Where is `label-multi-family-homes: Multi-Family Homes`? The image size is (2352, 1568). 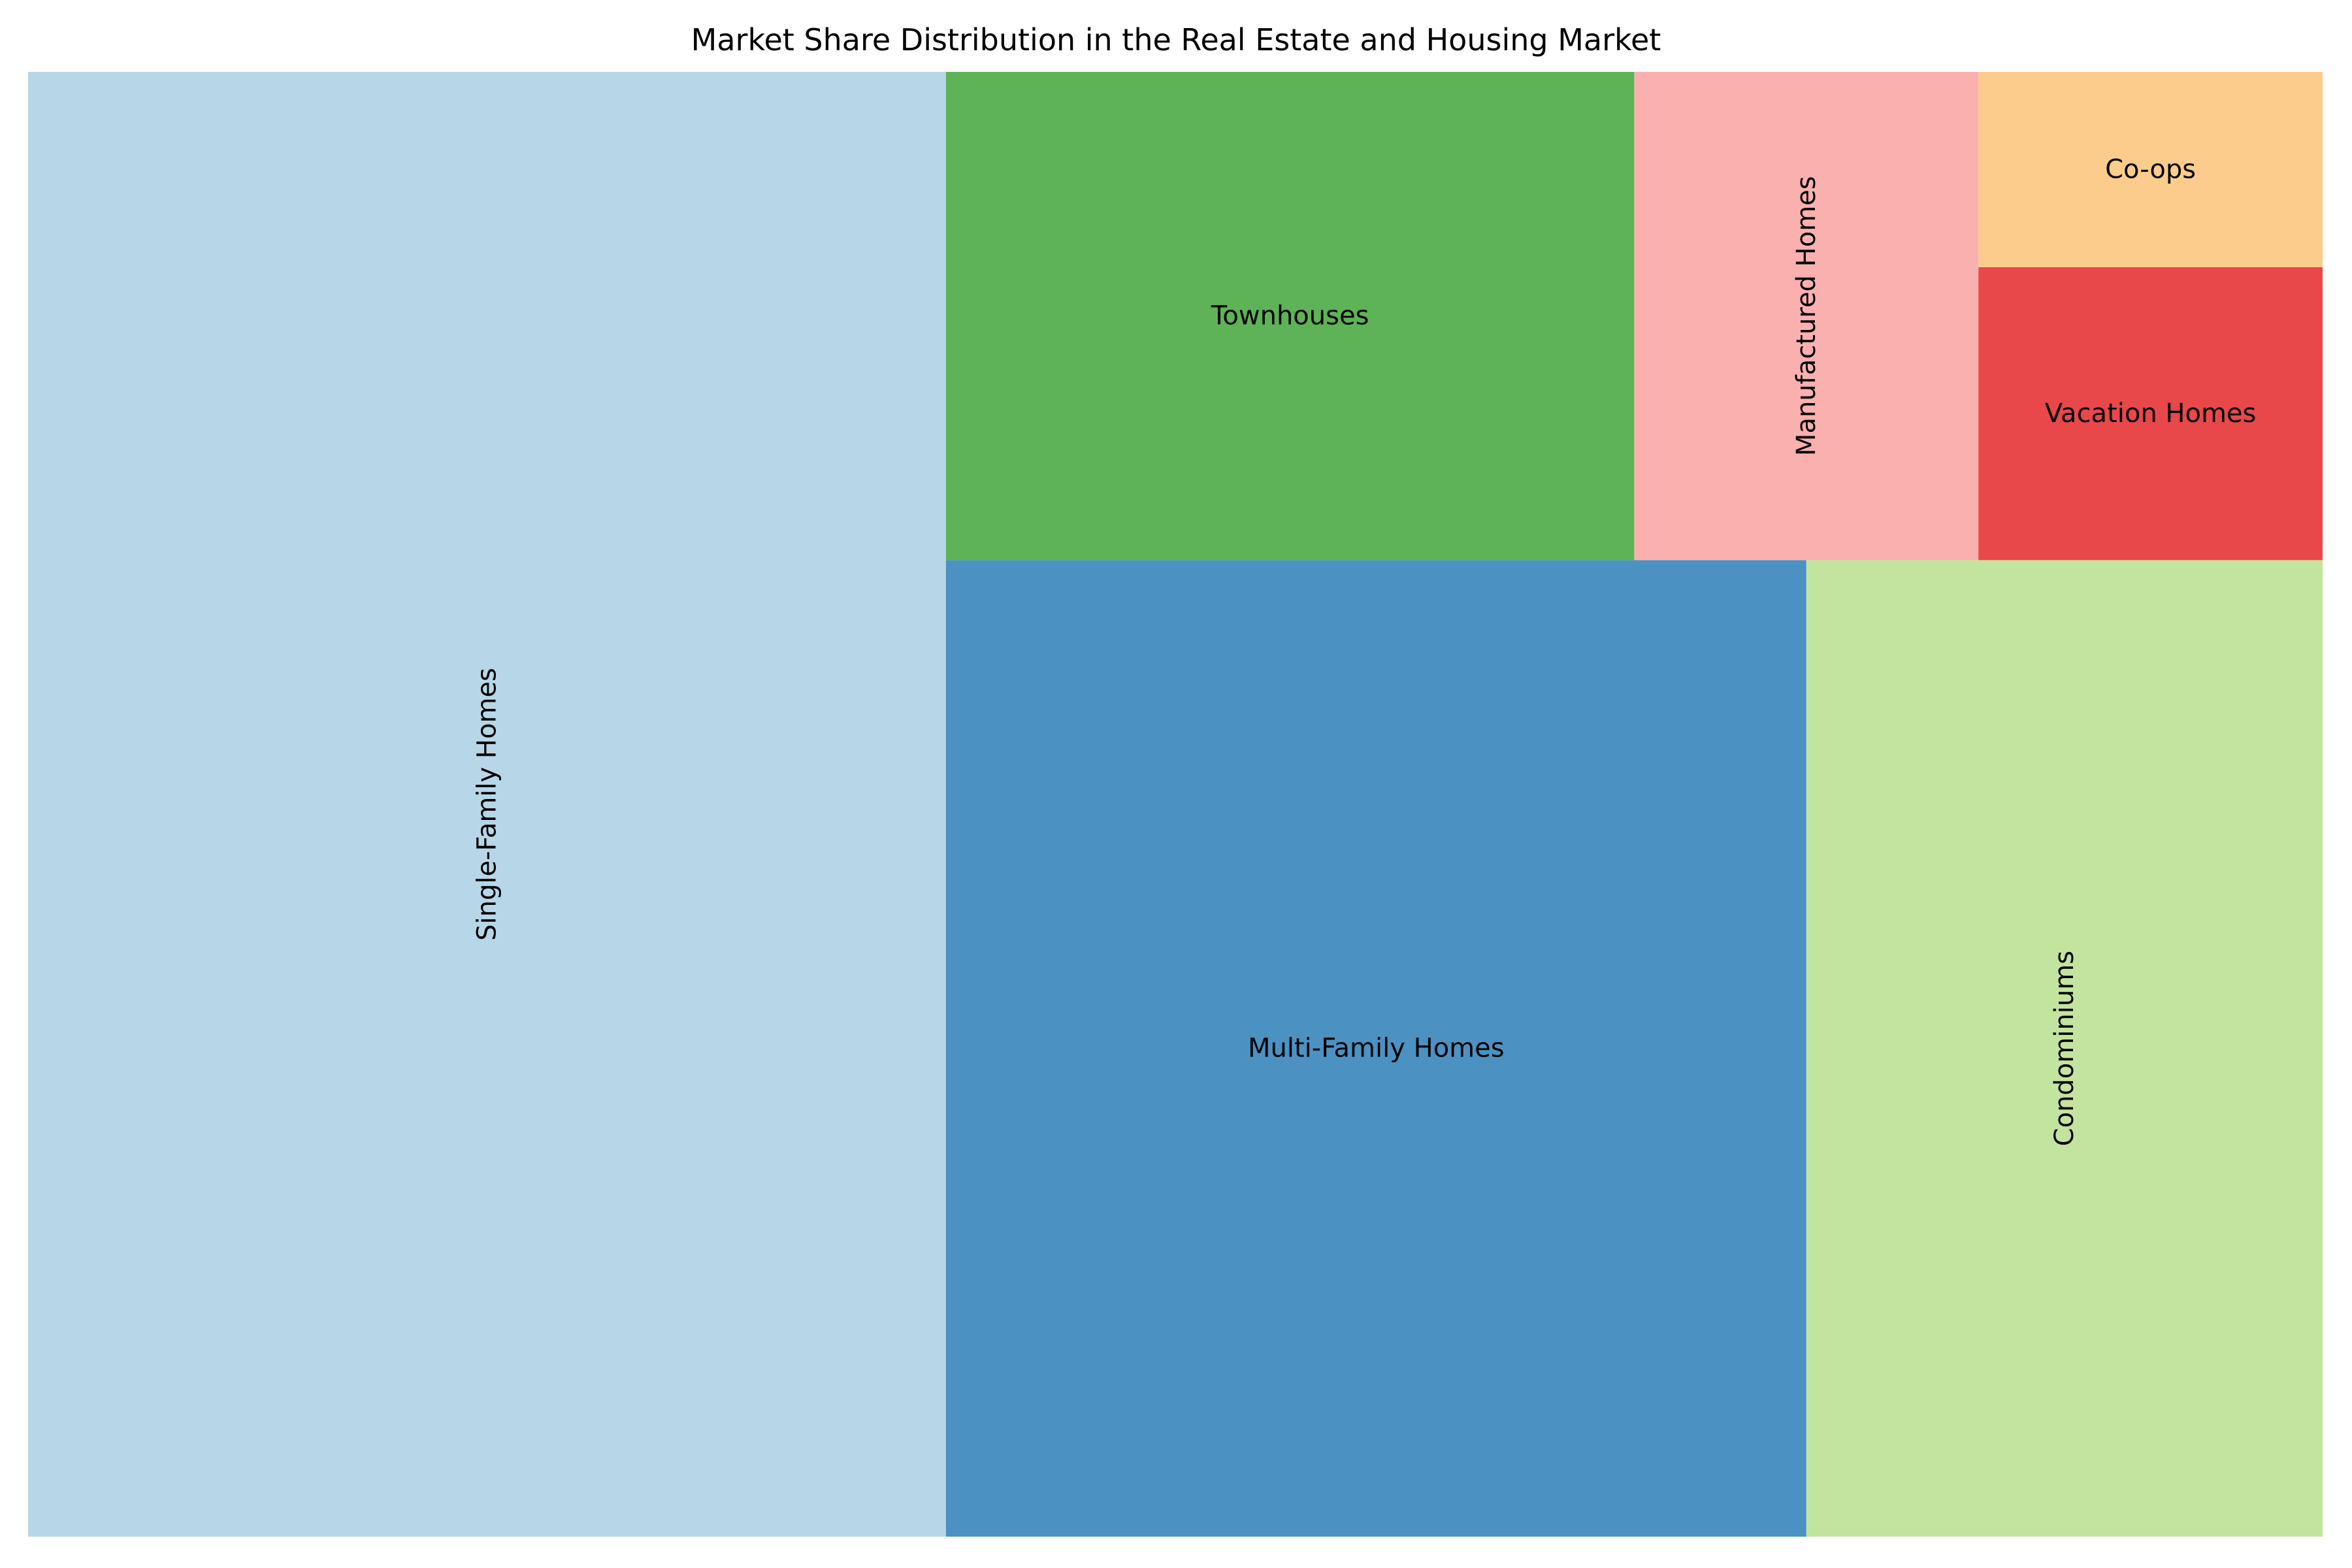
label-multi-family-homes: Multi-Family Homes is located at coordinates (1376, 1049).